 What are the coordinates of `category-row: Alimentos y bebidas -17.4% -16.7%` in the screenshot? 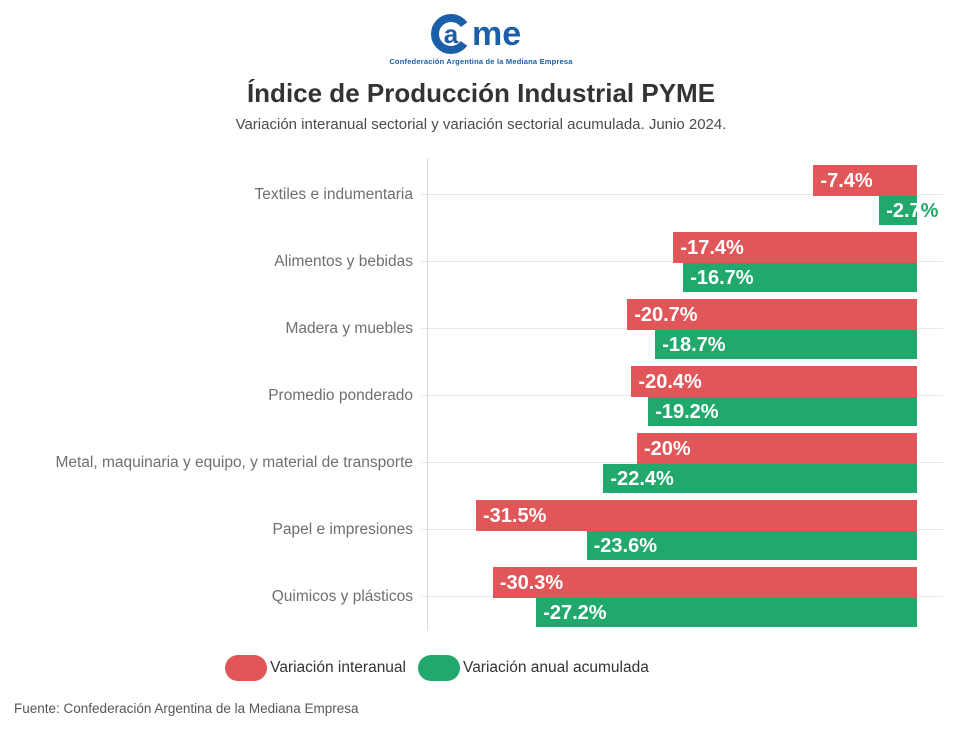 It's located at (481, 262).